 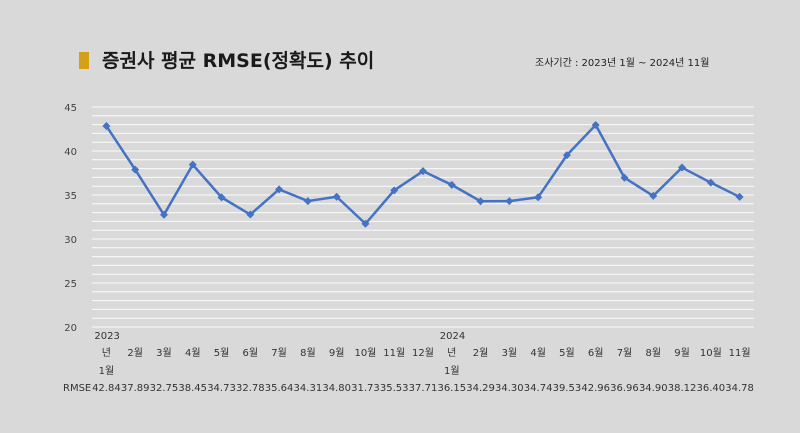 I want to click on survey-period: 조사기간 : 2023년 1월 ~ 2024년 11월, so click(x=622, y=63).